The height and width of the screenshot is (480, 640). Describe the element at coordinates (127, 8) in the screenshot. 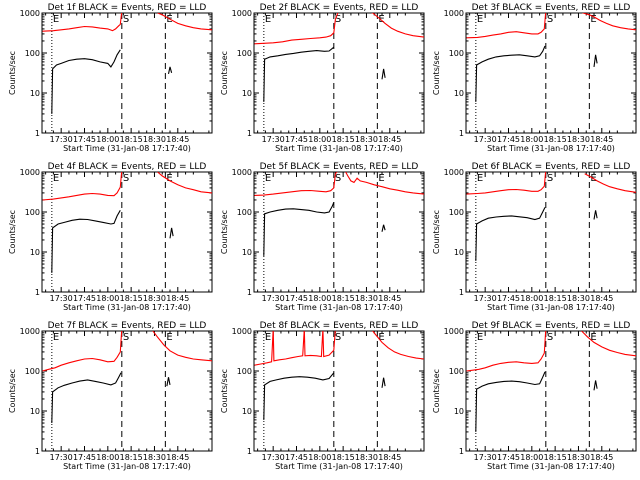

I see `panel-title: Det 1f BLACK = Events, RED = LLD` at that location.